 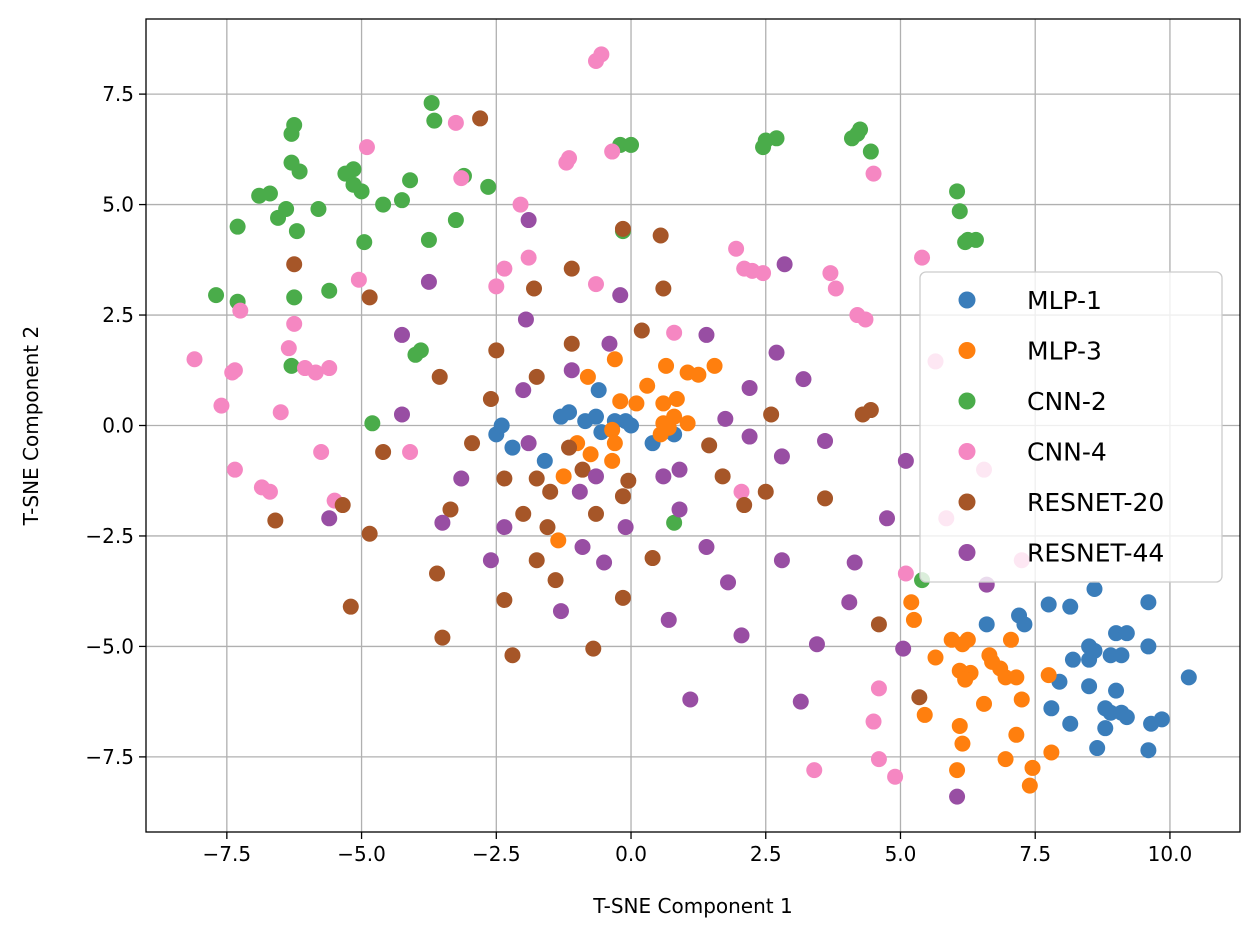 What do you see at coordinates (1064, 300) in the screenshot?
I see `legend-label: MLP-1` at bounding box center [1064, 300].